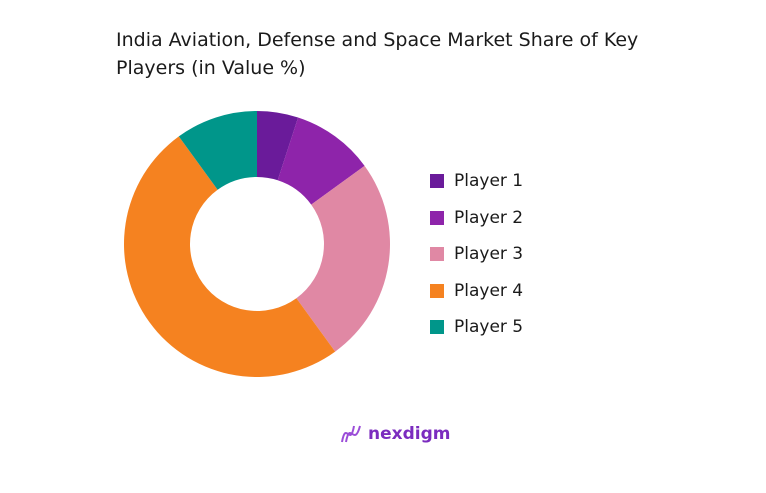 Image resolution: width=766 pixels, height=493 pixels. I want to click on brand-logo: nexdigm, so click(395, 434).